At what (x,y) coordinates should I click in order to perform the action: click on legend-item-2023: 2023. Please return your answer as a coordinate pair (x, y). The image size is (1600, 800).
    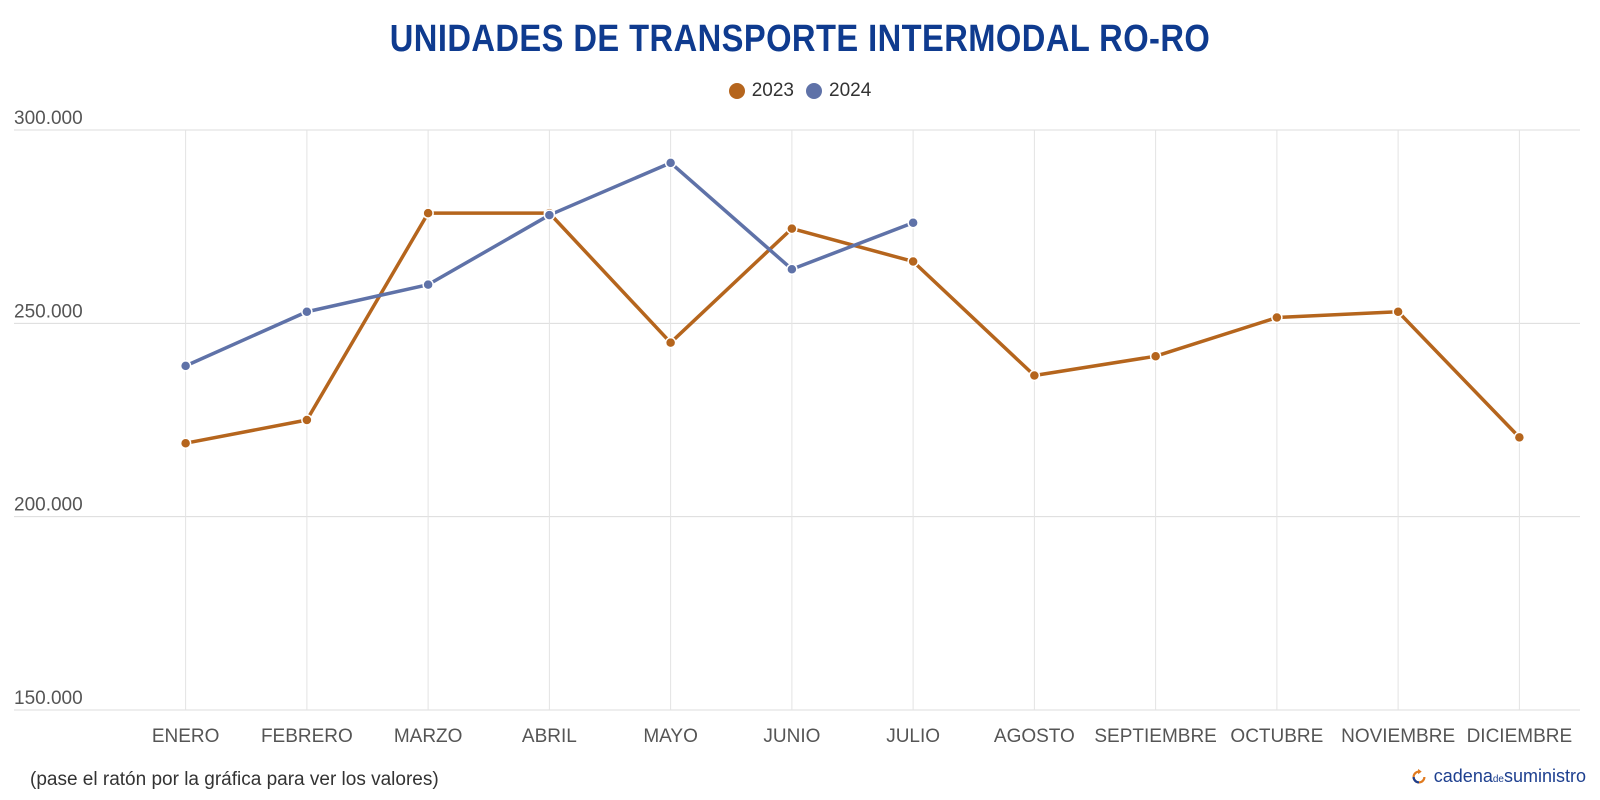
    Looking at the image, I should click on (761, 91).